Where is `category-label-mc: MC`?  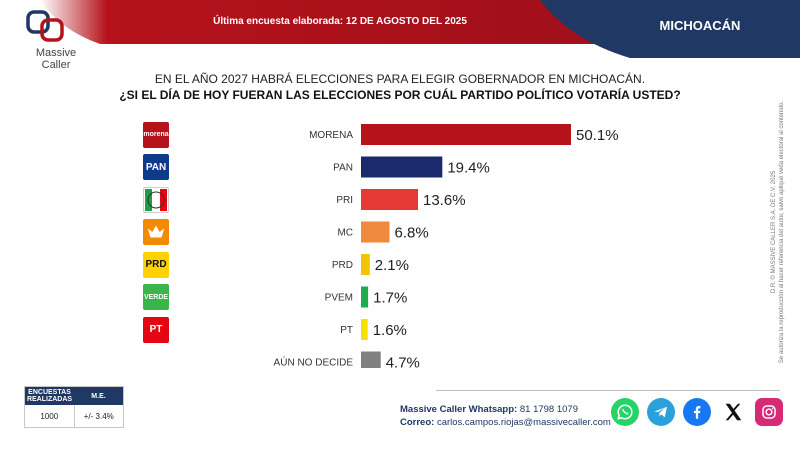 category-label-mc: MC is located at coordinates (345, 233).